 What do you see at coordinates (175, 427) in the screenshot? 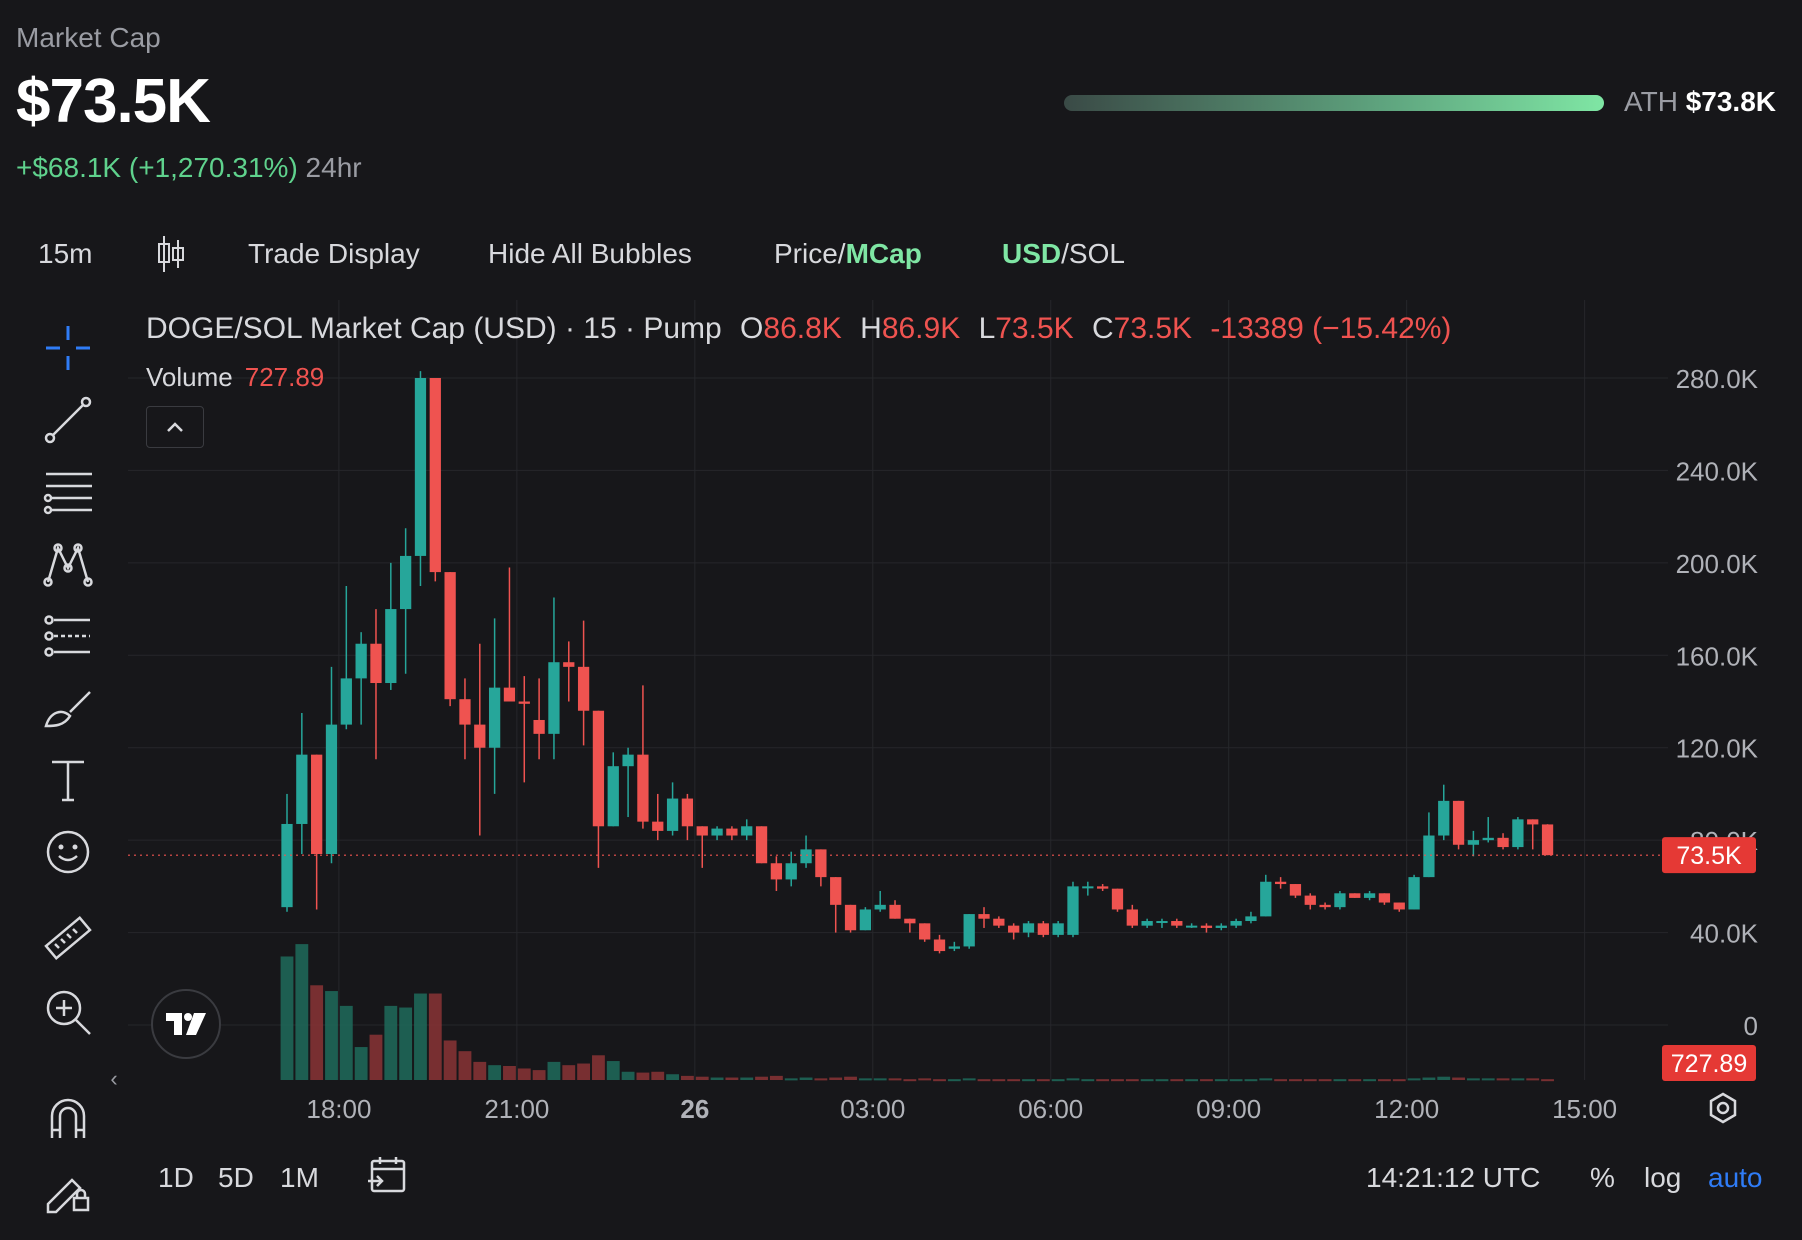
I see `collapse-legend-button` at bounding box center [175, 427].